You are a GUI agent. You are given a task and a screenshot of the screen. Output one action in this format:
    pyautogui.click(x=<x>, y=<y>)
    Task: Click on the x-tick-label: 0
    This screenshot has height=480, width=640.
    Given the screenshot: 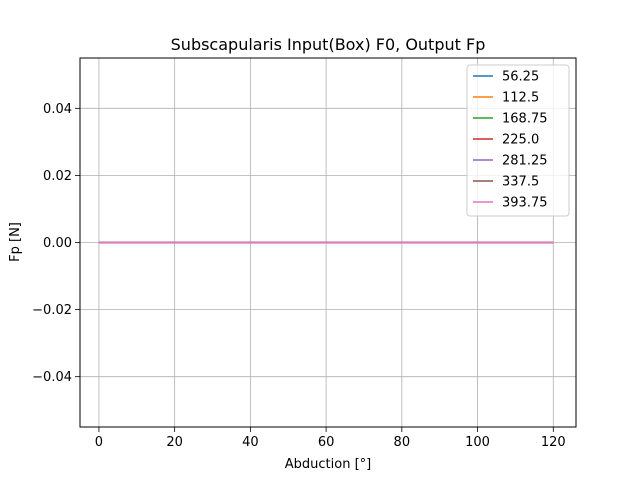 What is the action you would take?
    pyautogui.click(x=99, y=442)
    